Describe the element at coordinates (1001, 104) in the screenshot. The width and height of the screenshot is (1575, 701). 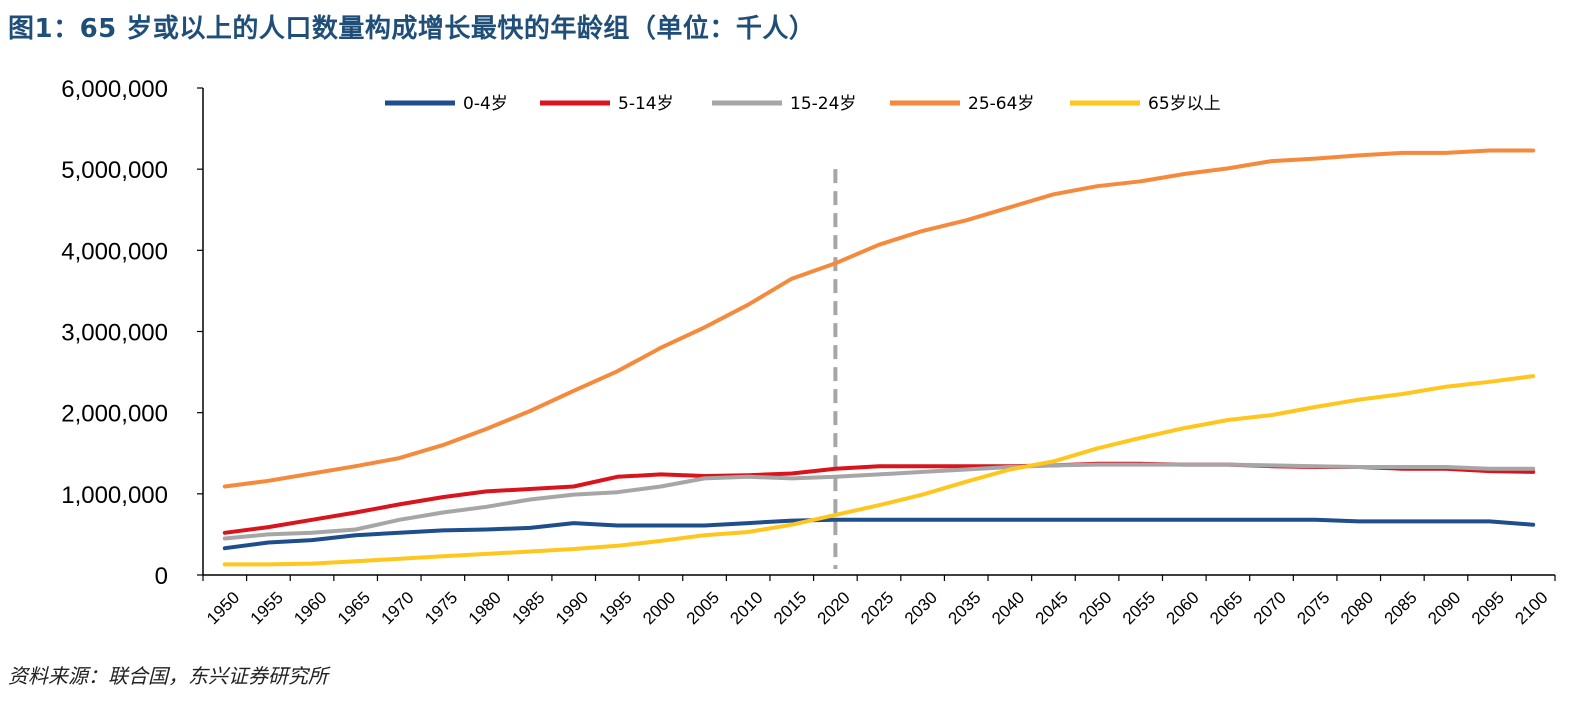
I see `legend-label-3: 25-64岁` at that location.